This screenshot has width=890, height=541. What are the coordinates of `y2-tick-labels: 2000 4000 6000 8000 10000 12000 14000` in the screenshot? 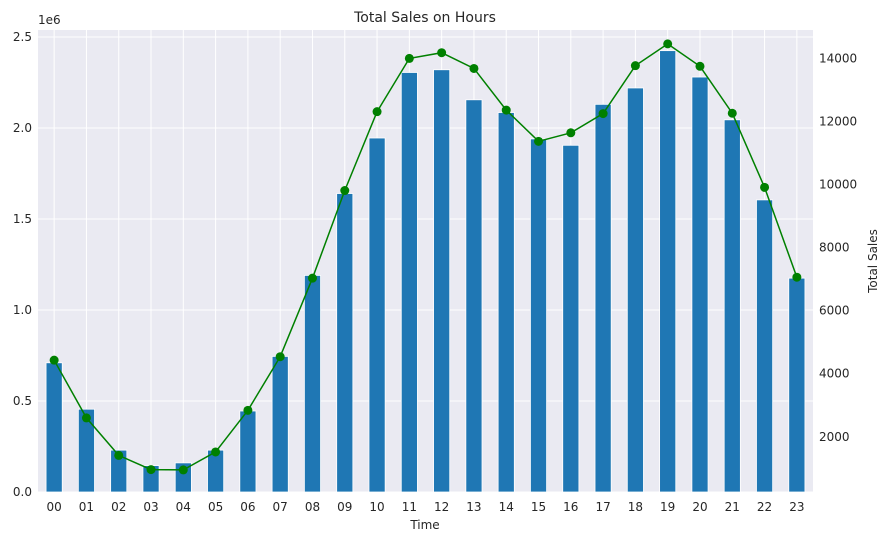 It's located at (838, 247).